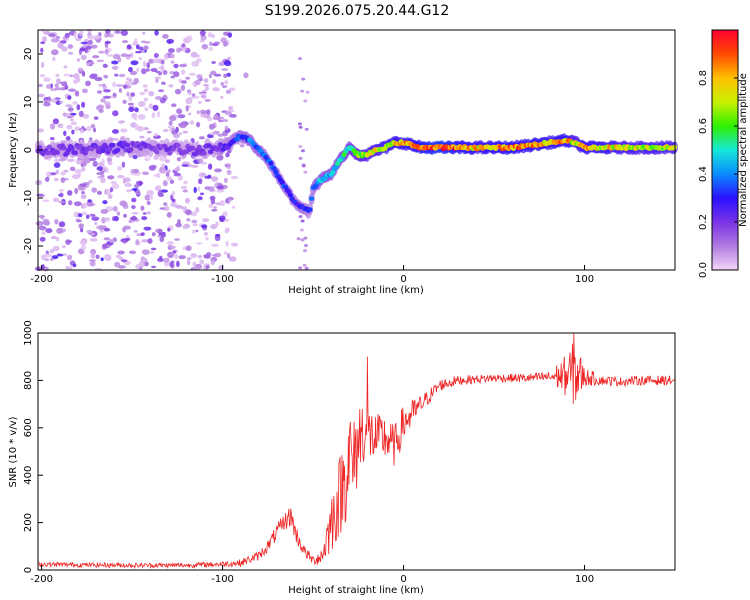 This screenshot has height=600, width=750. What do you see at coordinates (222, 579) in the screenshot?
I see `x-tick-label: -100` at bounding box center [222, 579].